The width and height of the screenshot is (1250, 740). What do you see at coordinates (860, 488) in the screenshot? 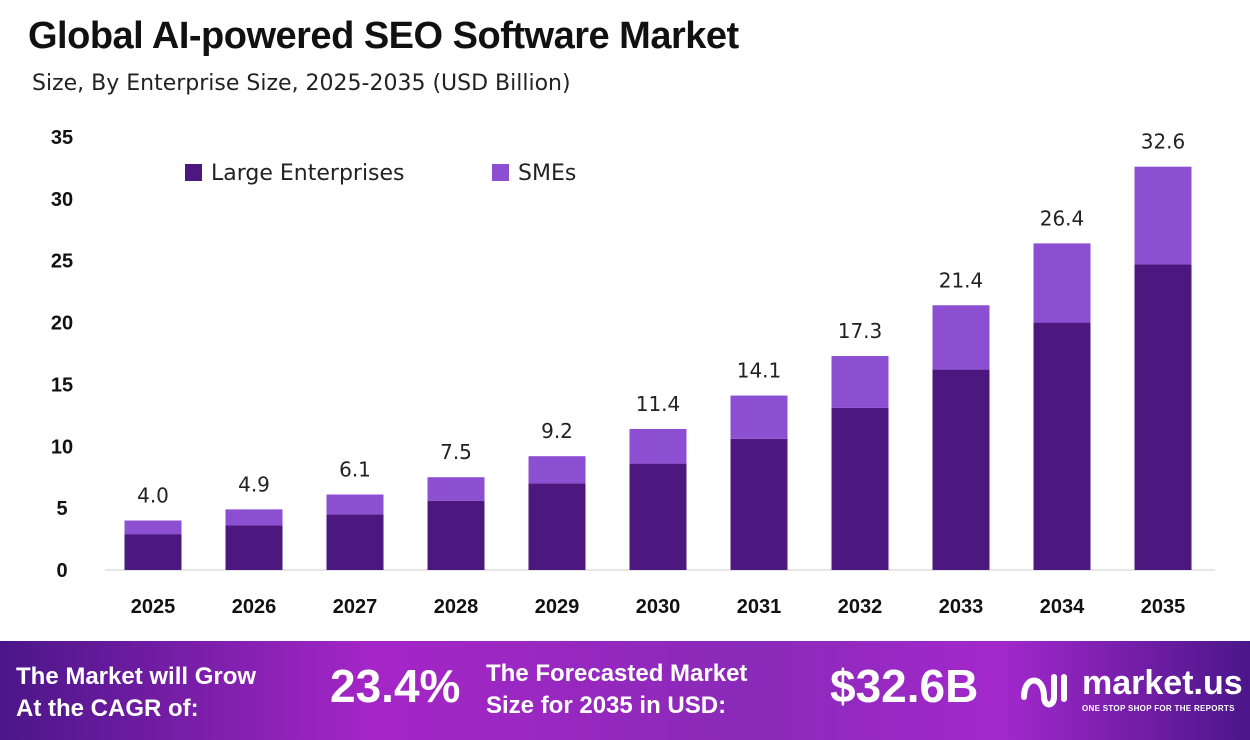
I see `bar-large-enterprises-2032` at bounding box center [860, 488].